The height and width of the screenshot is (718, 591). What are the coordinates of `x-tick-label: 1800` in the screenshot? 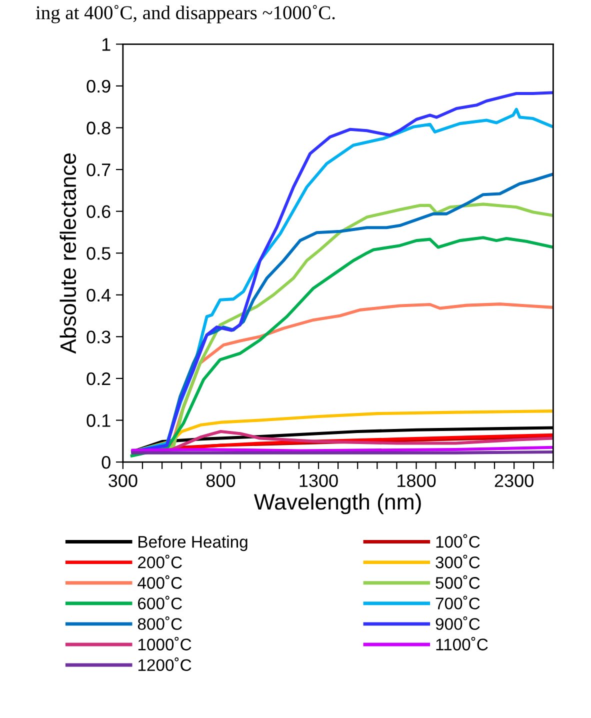 It's located at (417, 481).